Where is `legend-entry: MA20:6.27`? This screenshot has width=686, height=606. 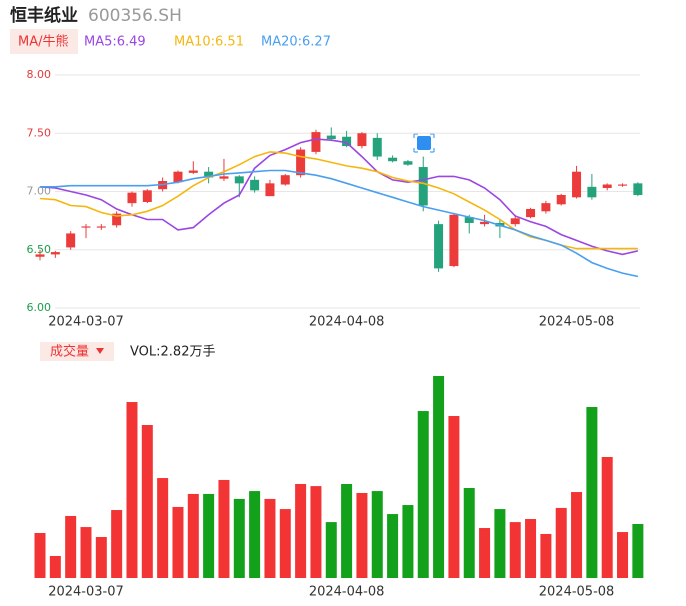
legend-entry: MA20:6.27 is located at coordinates (296, 42).